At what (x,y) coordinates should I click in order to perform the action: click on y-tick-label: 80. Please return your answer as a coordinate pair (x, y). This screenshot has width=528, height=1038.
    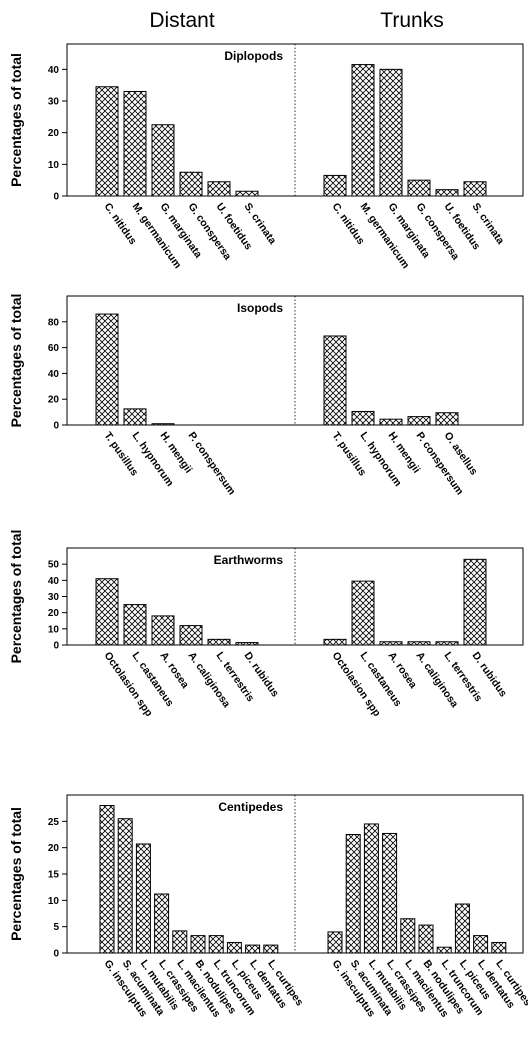
    Looking at the image, I should click on (54, 322).